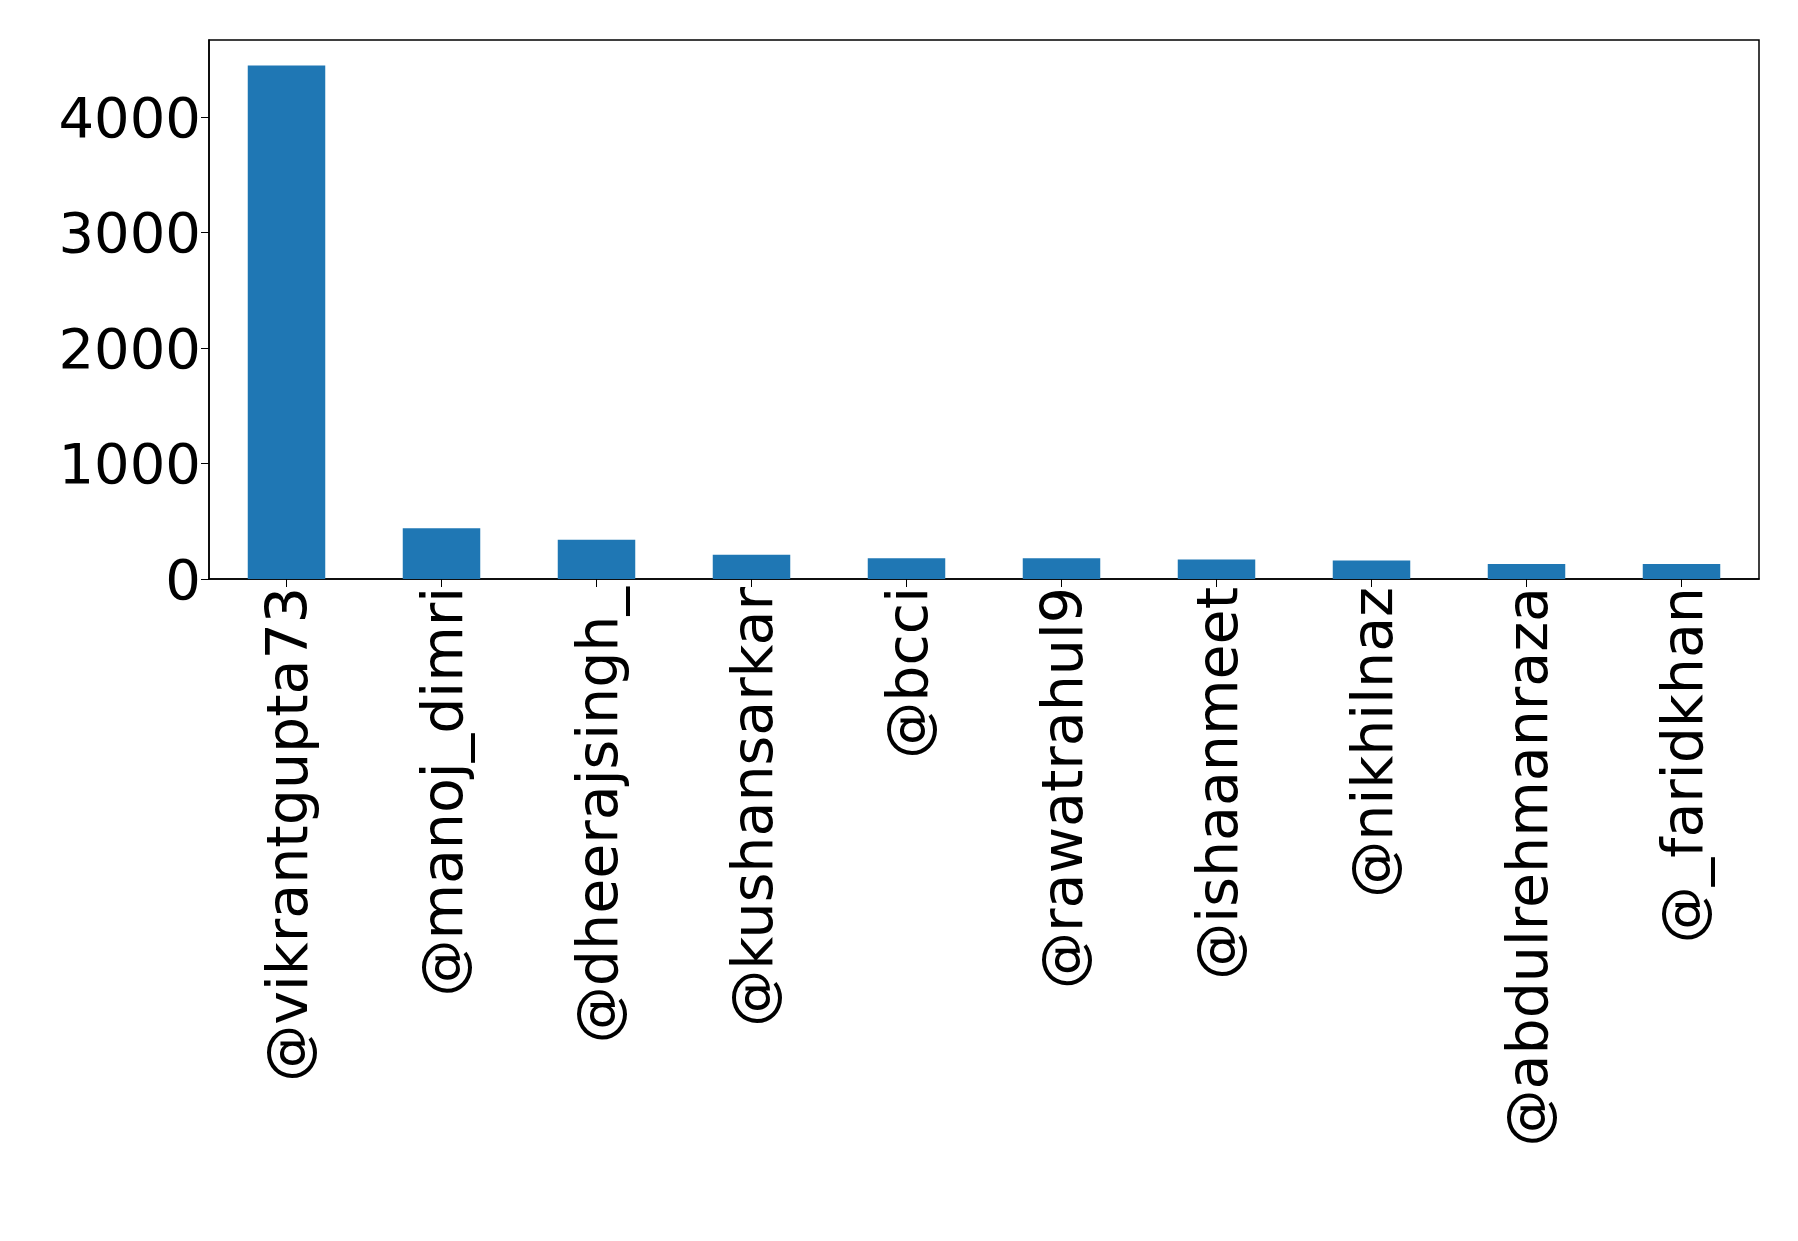  I want to click on x-tick-label: @manoj_dimri, so click(441, 792).